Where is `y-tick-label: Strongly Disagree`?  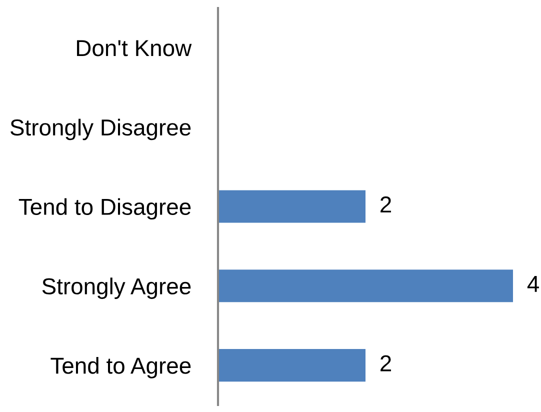 y-tick-label: Strongly Disagree is located at coordinates (100, 129).